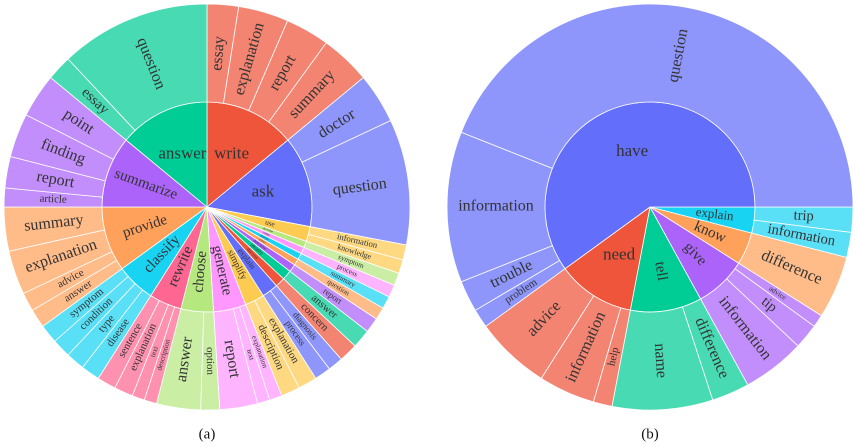 The width and height of the screenshot is (856, 447). Describe the element at coordinates (660, 270) in the screenshot. I see `inner-label: tell` at that location.